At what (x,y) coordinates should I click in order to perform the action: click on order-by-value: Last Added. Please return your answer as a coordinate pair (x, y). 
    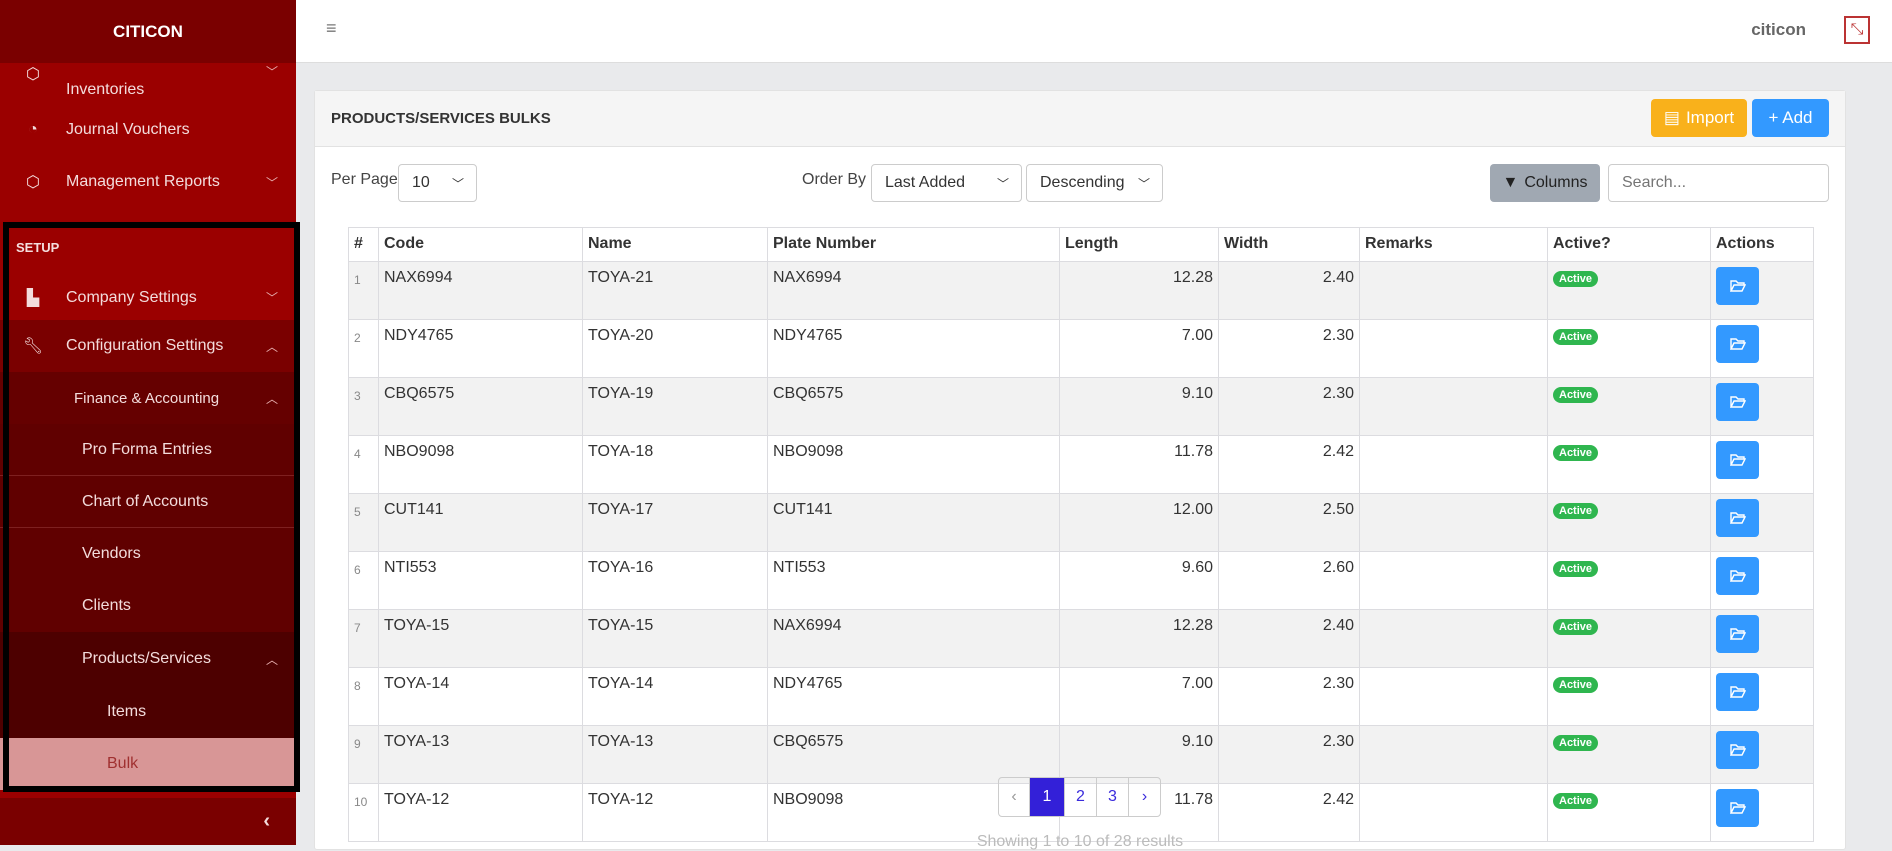
    Looking at the image, I should click on (925, 182).